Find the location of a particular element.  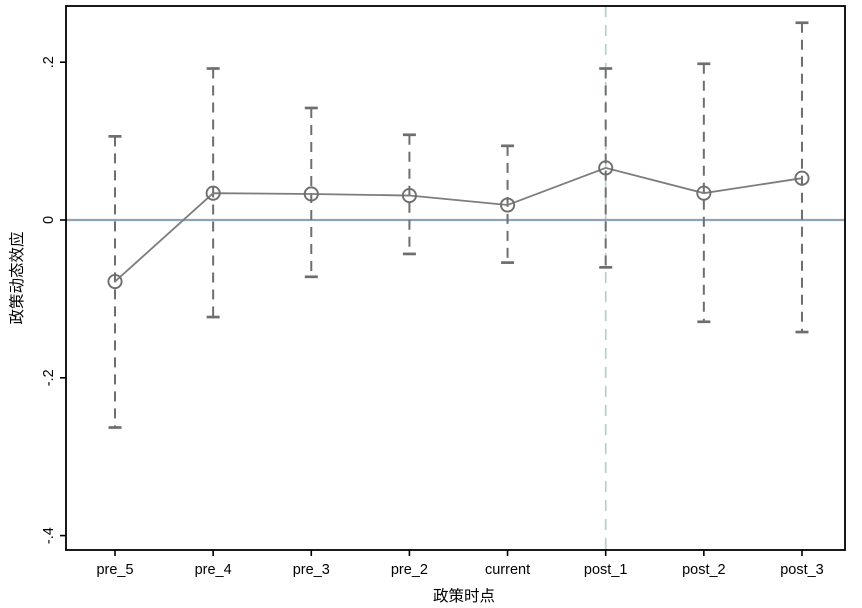

x-tick-label: post_3 is located at coordinates (802, 570).